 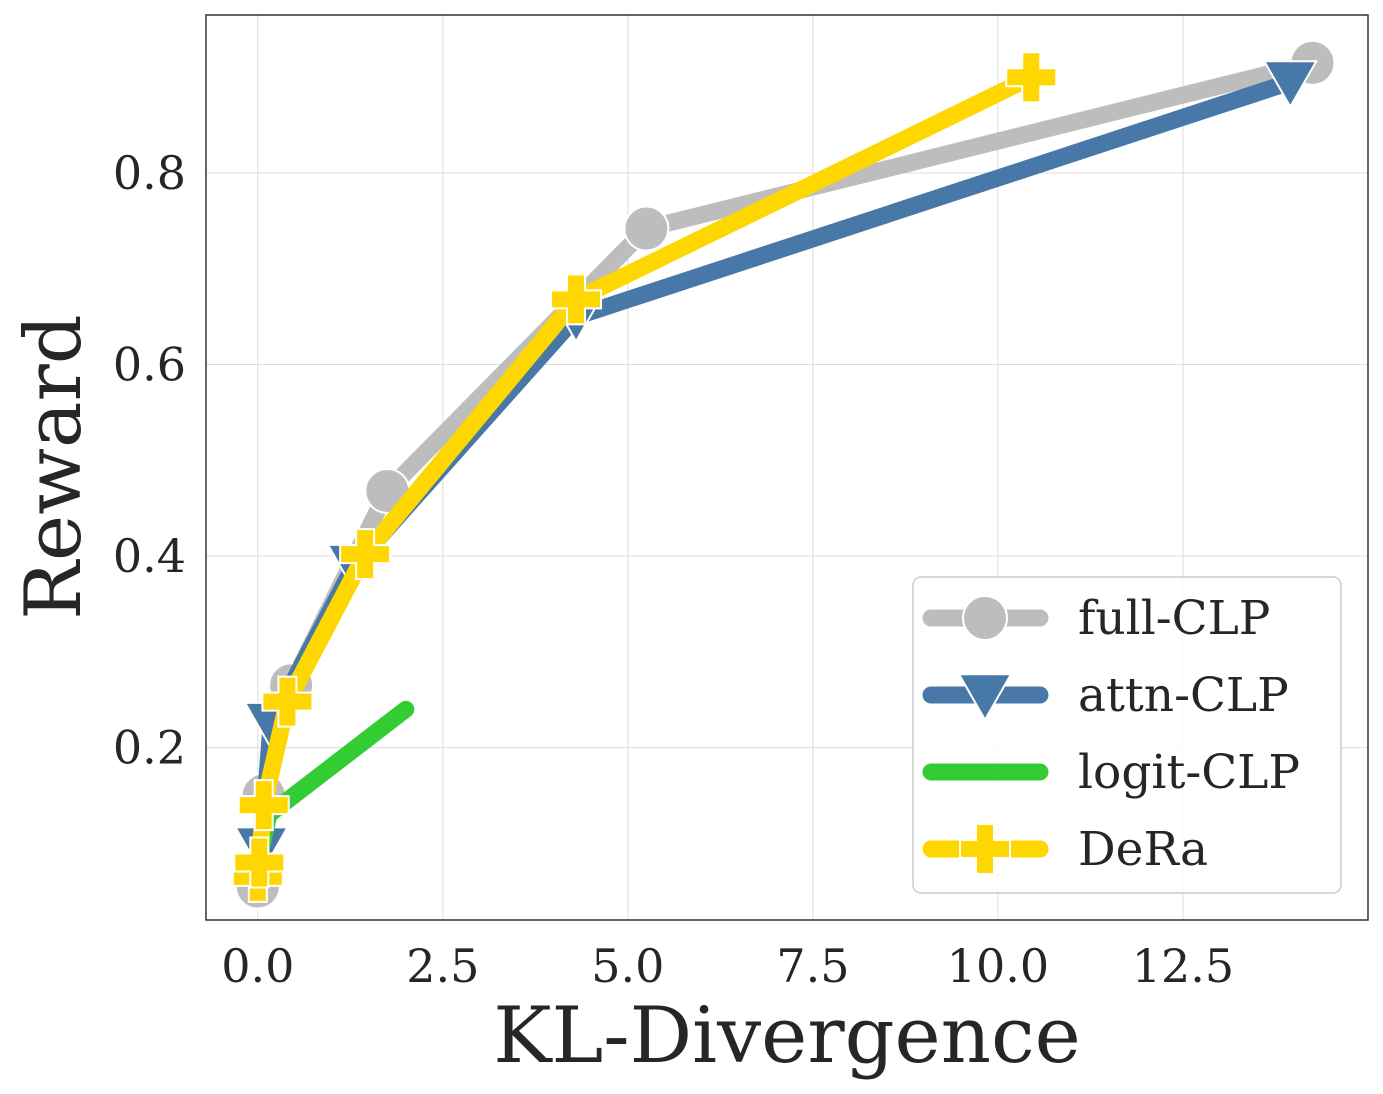 What do you see at coordinates (1183, 966) in the screenshot?
I see `x-tick-label: 12.5` at bounding box center [1183, 966].